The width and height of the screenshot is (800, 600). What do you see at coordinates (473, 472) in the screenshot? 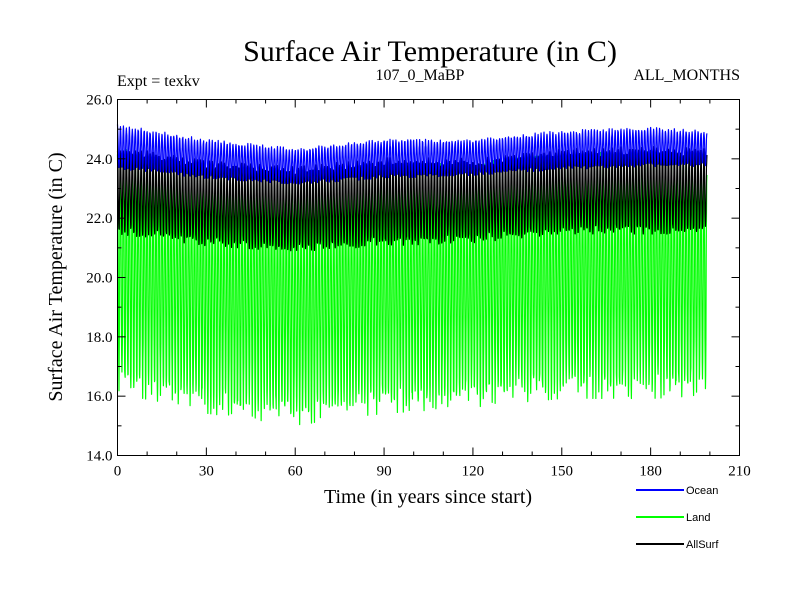
I see `x-tick-label: 120` at bounding box center [473, 472].